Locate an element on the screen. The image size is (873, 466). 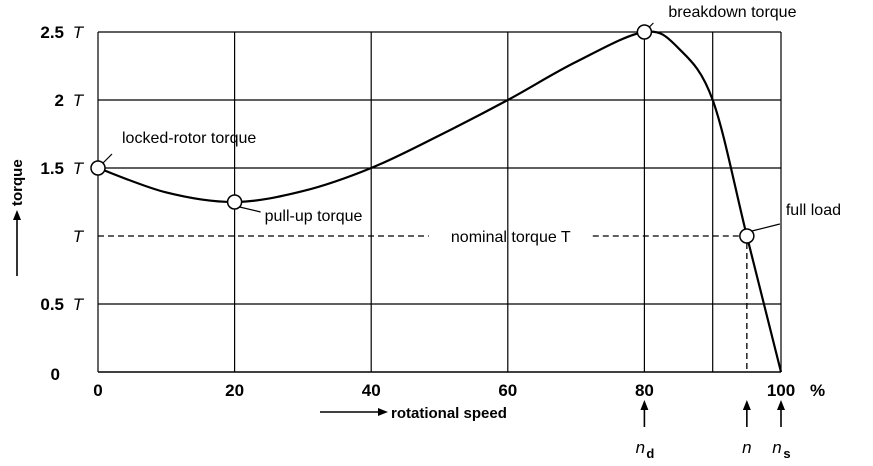
y-tick-num-1.5: 1.5 is located at coordinates (52, 168).